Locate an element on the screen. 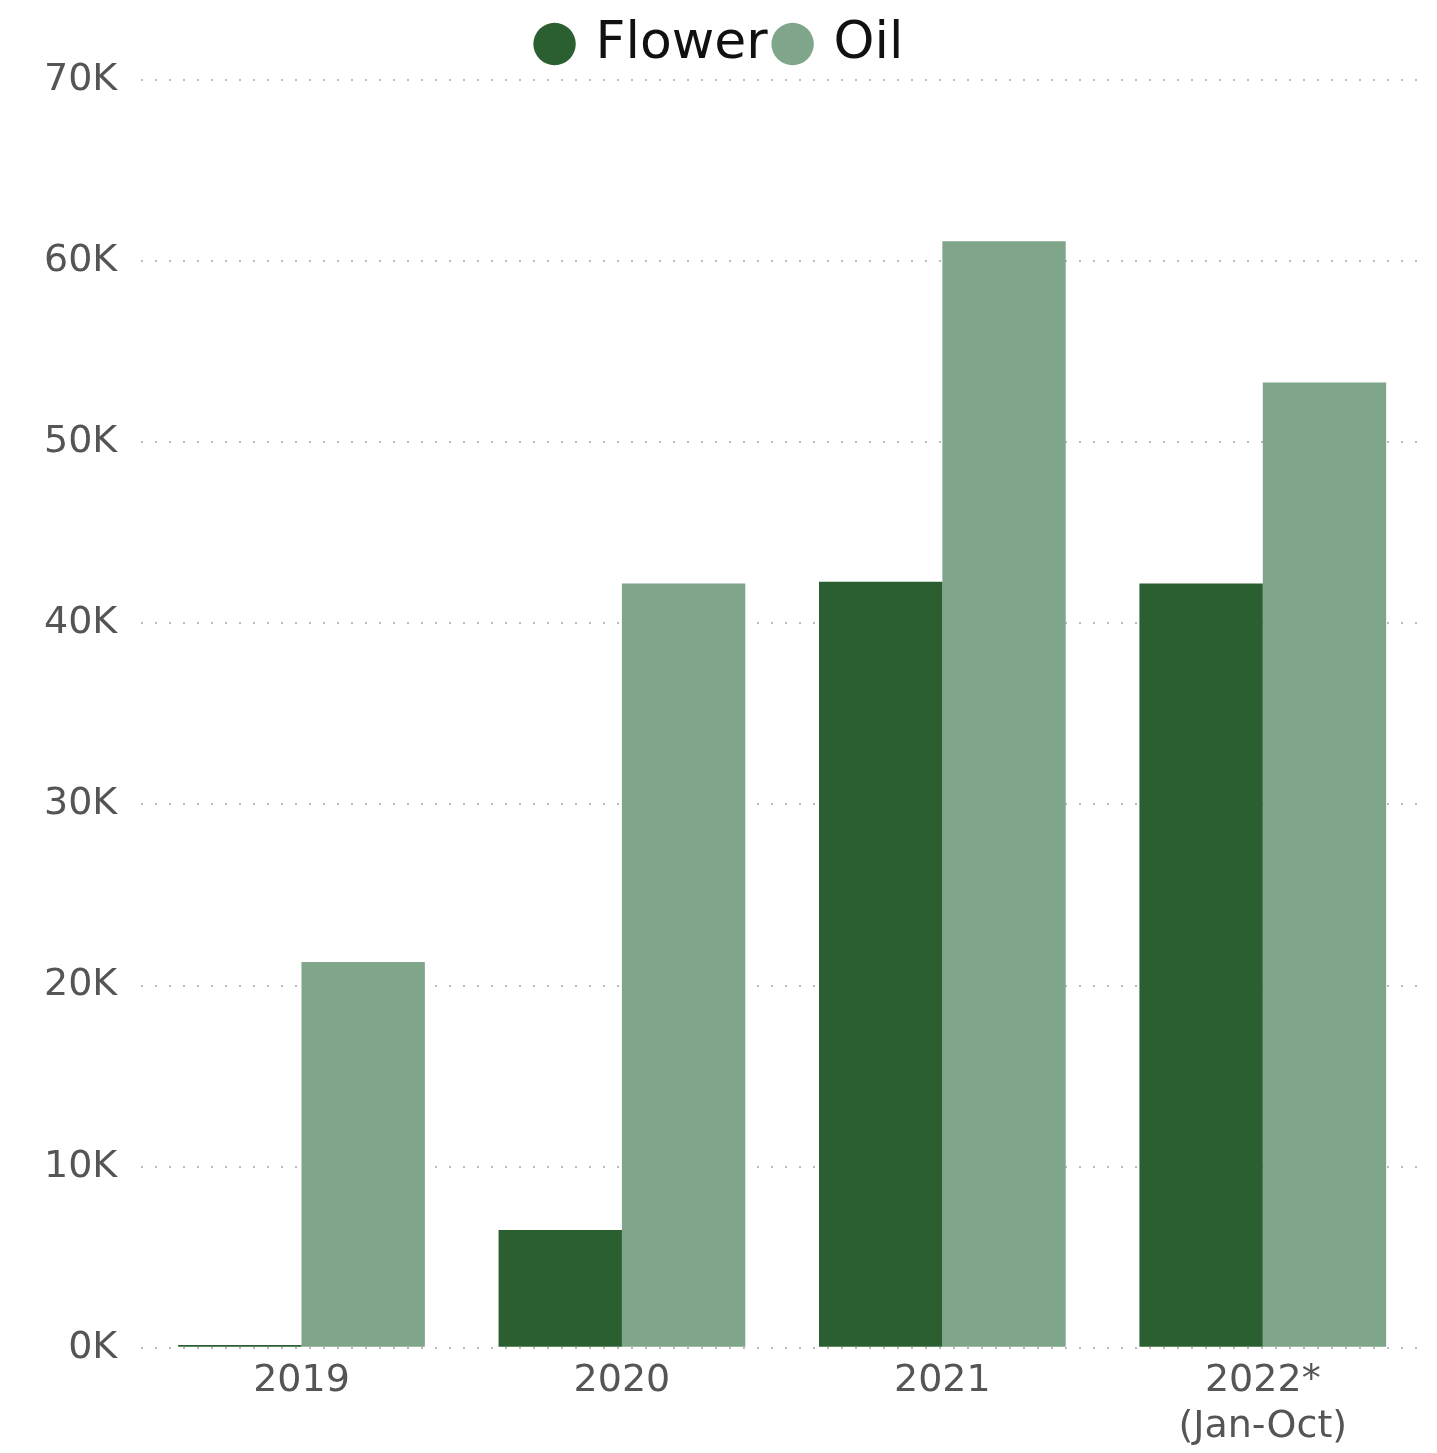  x-tick-label: 2020 is located at coordinates (622, 1378).